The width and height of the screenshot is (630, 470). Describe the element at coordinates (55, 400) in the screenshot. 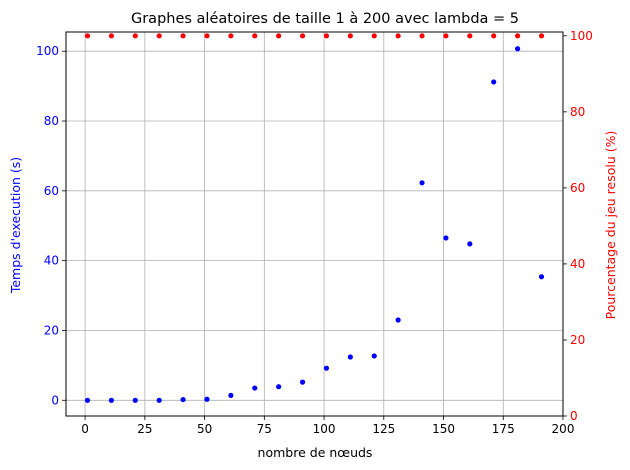

I see `y-left-tick-label: 0` at that location.